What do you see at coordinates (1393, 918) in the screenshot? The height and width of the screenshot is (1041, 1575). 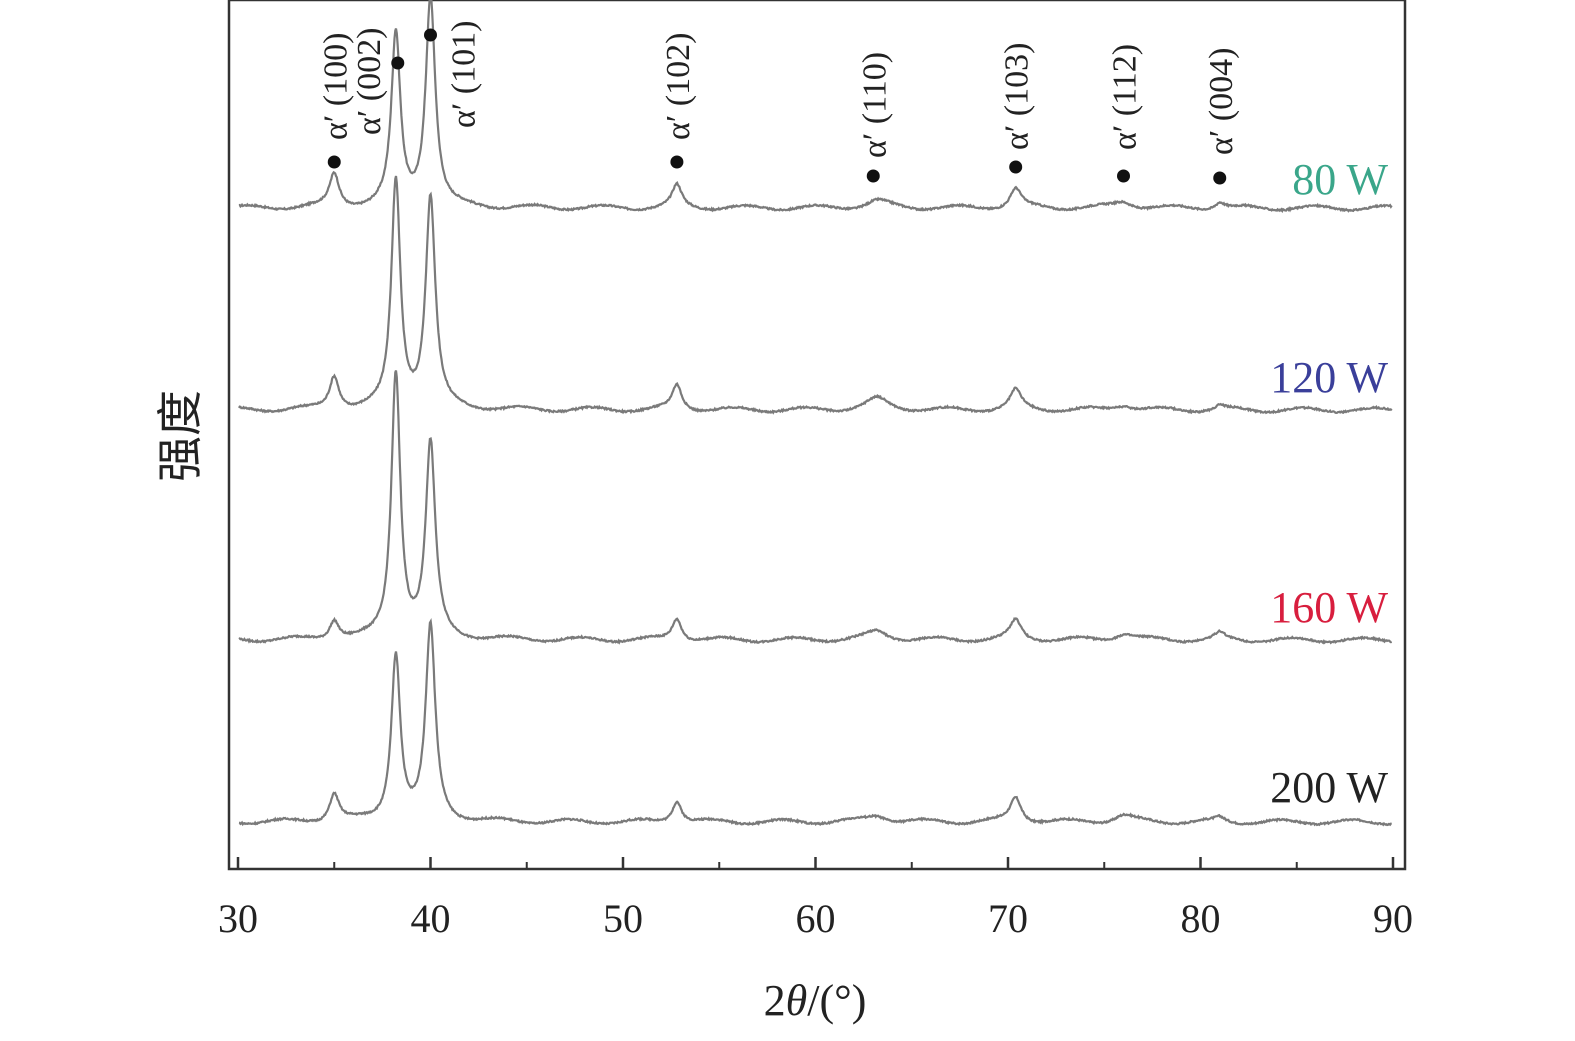 I see `x-tick-label-6: 90` at bounding box center [1393, 918].